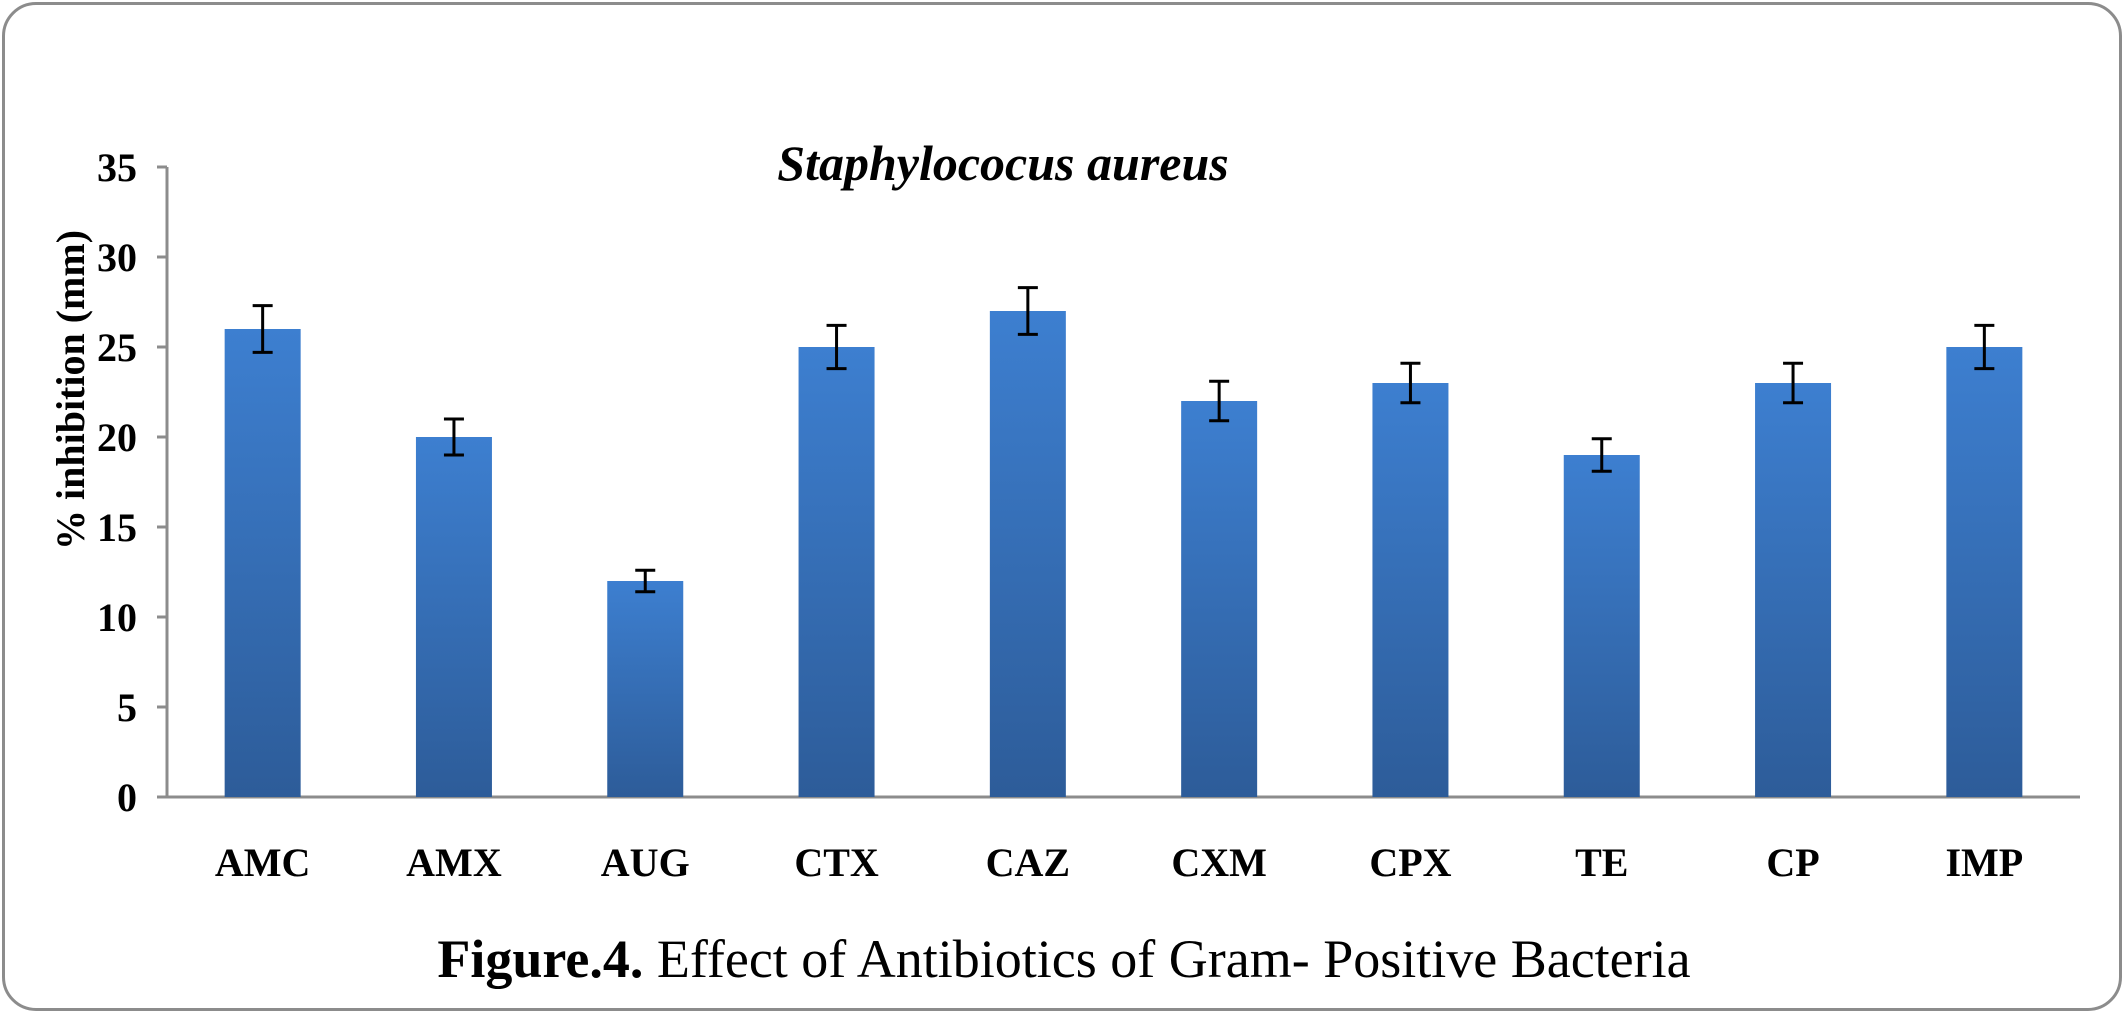 The image size is (2128, 1017). I want to click on y-tick-label: 10, so click(117, 617).